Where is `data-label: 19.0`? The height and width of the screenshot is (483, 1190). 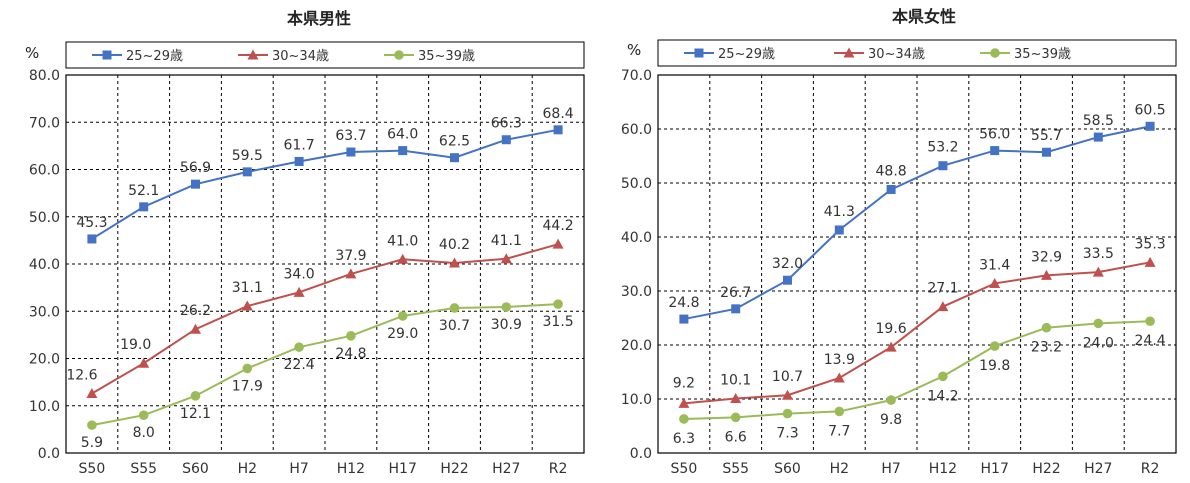 data-label: 19.0 is located at coordinates (135, 345).